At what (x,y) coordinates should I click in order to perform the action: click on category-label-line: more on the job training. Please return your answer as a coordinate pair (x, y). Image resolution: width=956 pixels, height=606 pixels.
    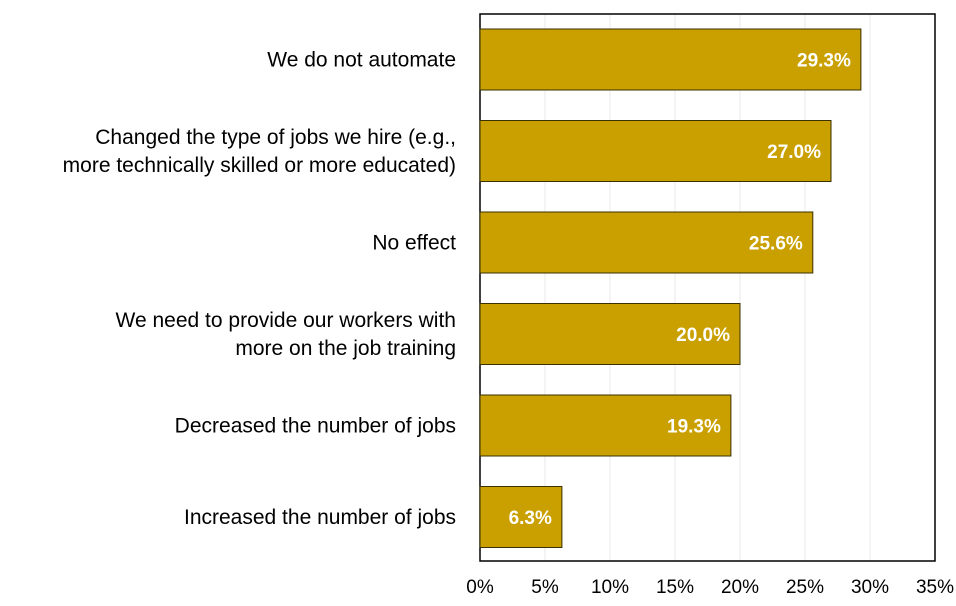
    Looking at the image, I should click on (345, 348).